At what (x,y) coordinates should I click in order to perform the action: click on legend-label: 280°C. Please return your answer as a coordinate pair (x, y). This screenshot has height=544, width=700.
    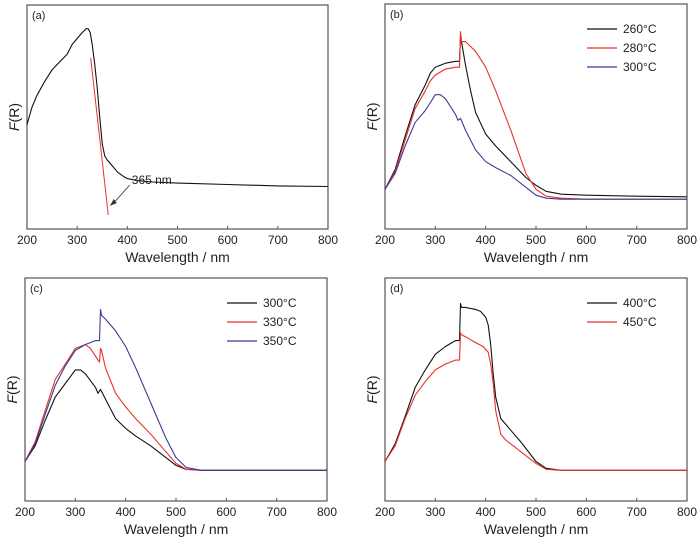
    Looking at the image, I should click on (640, 48).